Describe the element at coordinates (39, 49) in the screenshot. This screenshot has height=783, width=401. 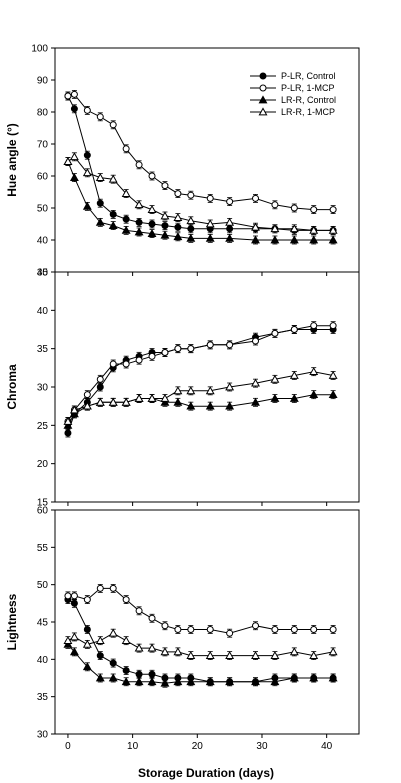
I see `y-tick-label: 100` at that location.